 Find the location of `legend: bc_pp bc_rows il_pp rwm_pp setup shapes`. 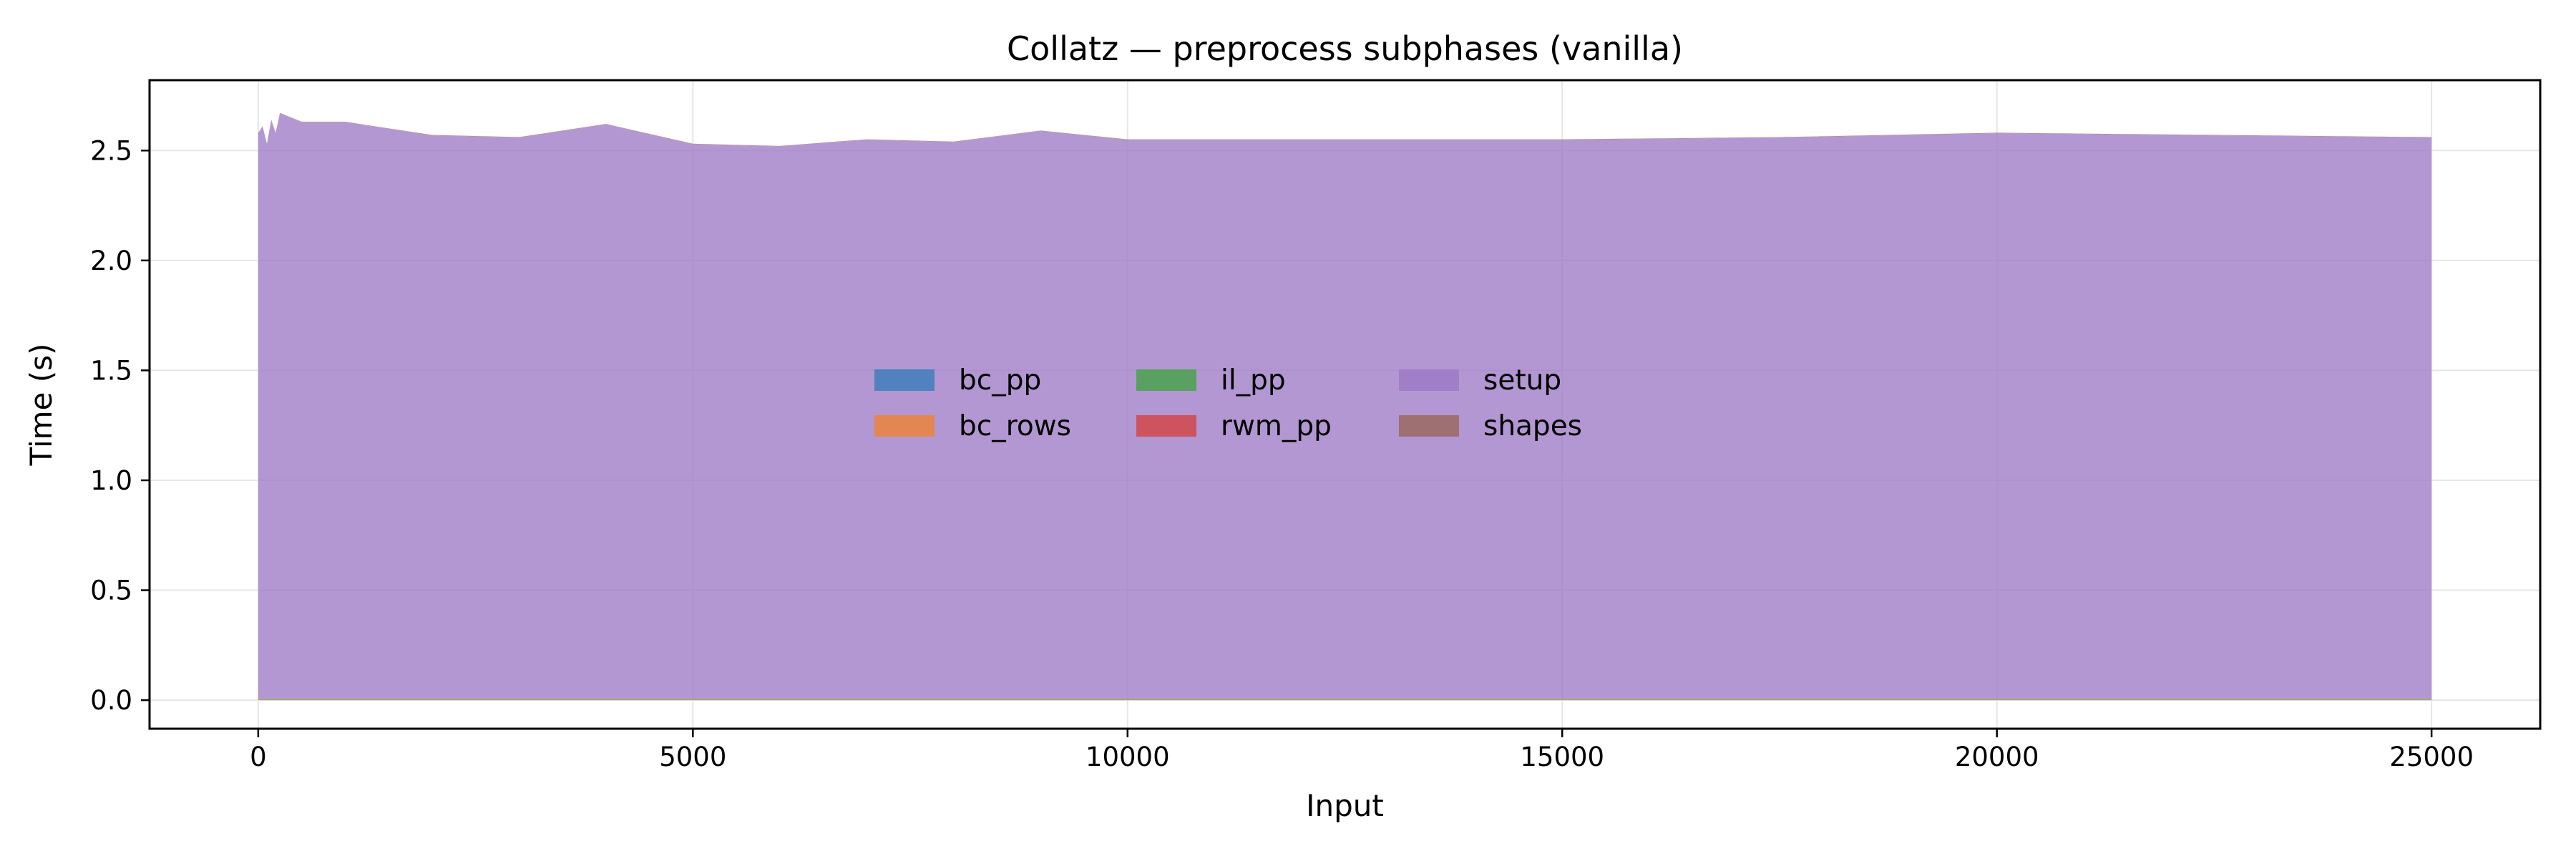

legend: bc_pp bc_rows il_pp rwm_pp setup shapes is located at coordinates (1228, 403).